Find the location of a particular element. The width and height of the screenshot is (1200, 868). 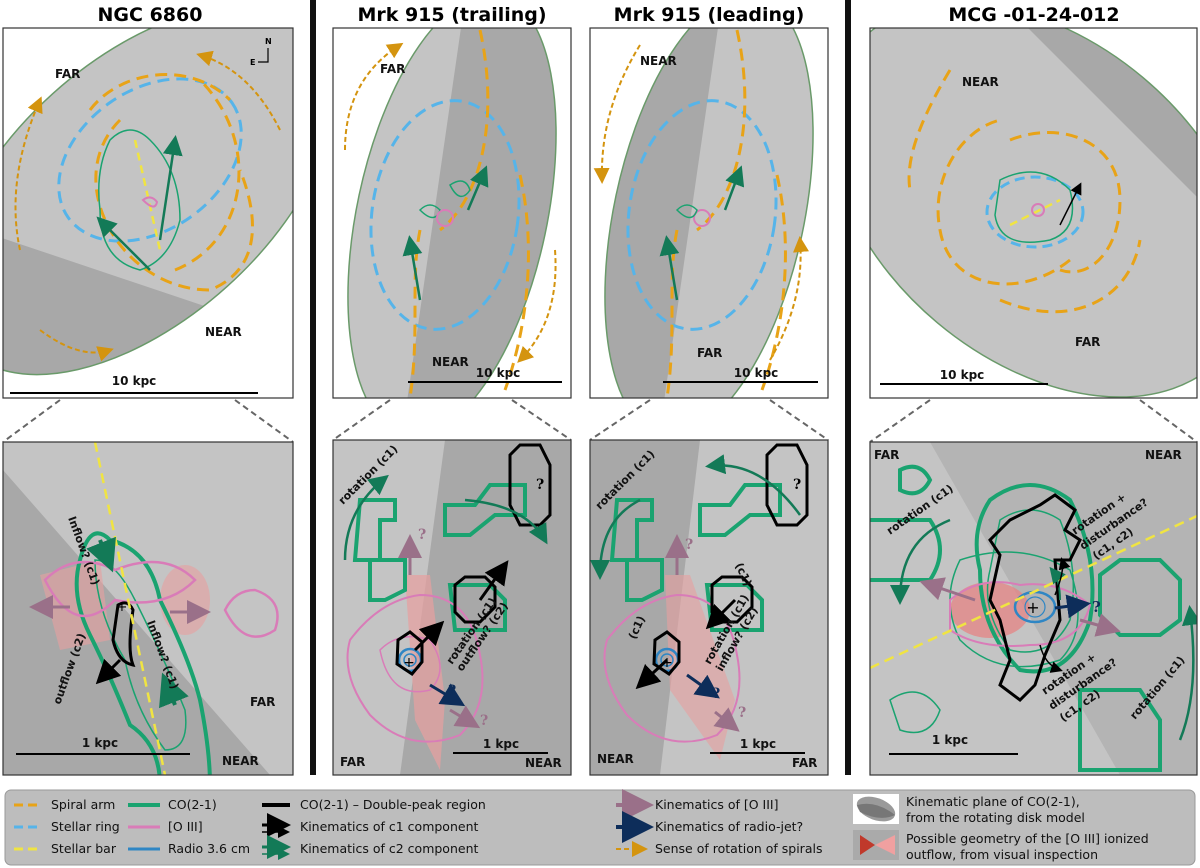

legend-kinematic-plane-2: from the rotating disk model is located at coordinates (995, 817).